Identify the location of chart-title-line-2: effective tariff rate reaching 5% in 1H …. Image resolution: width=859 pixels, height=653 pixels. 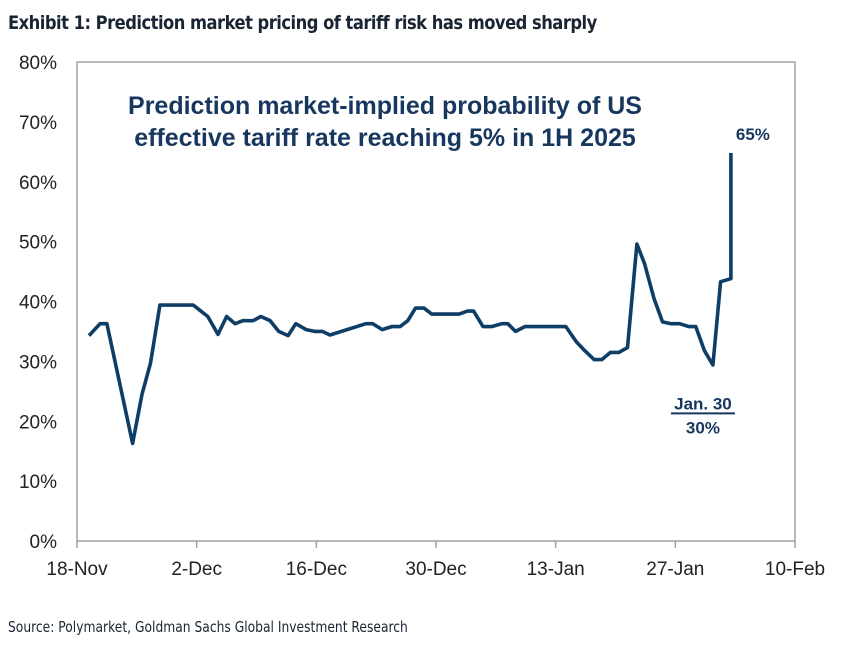
(385, 138).